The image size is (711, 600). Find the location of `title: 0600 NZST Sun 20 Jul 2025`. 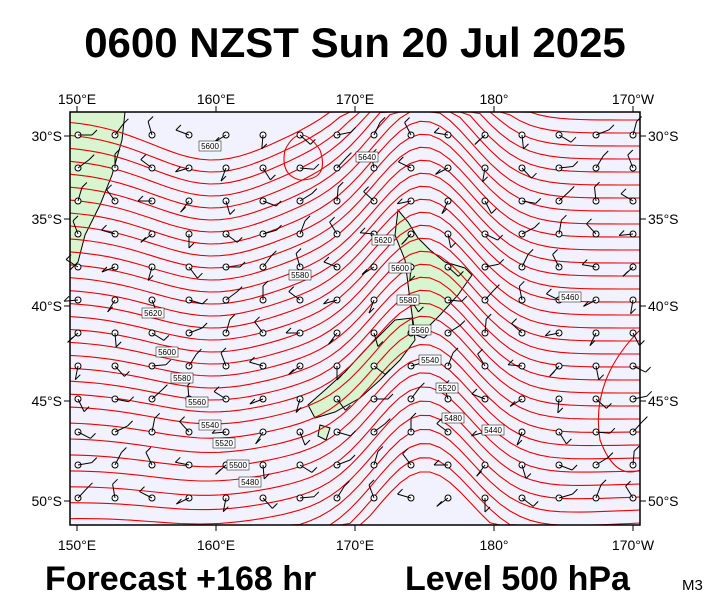

title: 0600 NZST Sun 20 Jul 2025 is located at coordinates (355, 42).